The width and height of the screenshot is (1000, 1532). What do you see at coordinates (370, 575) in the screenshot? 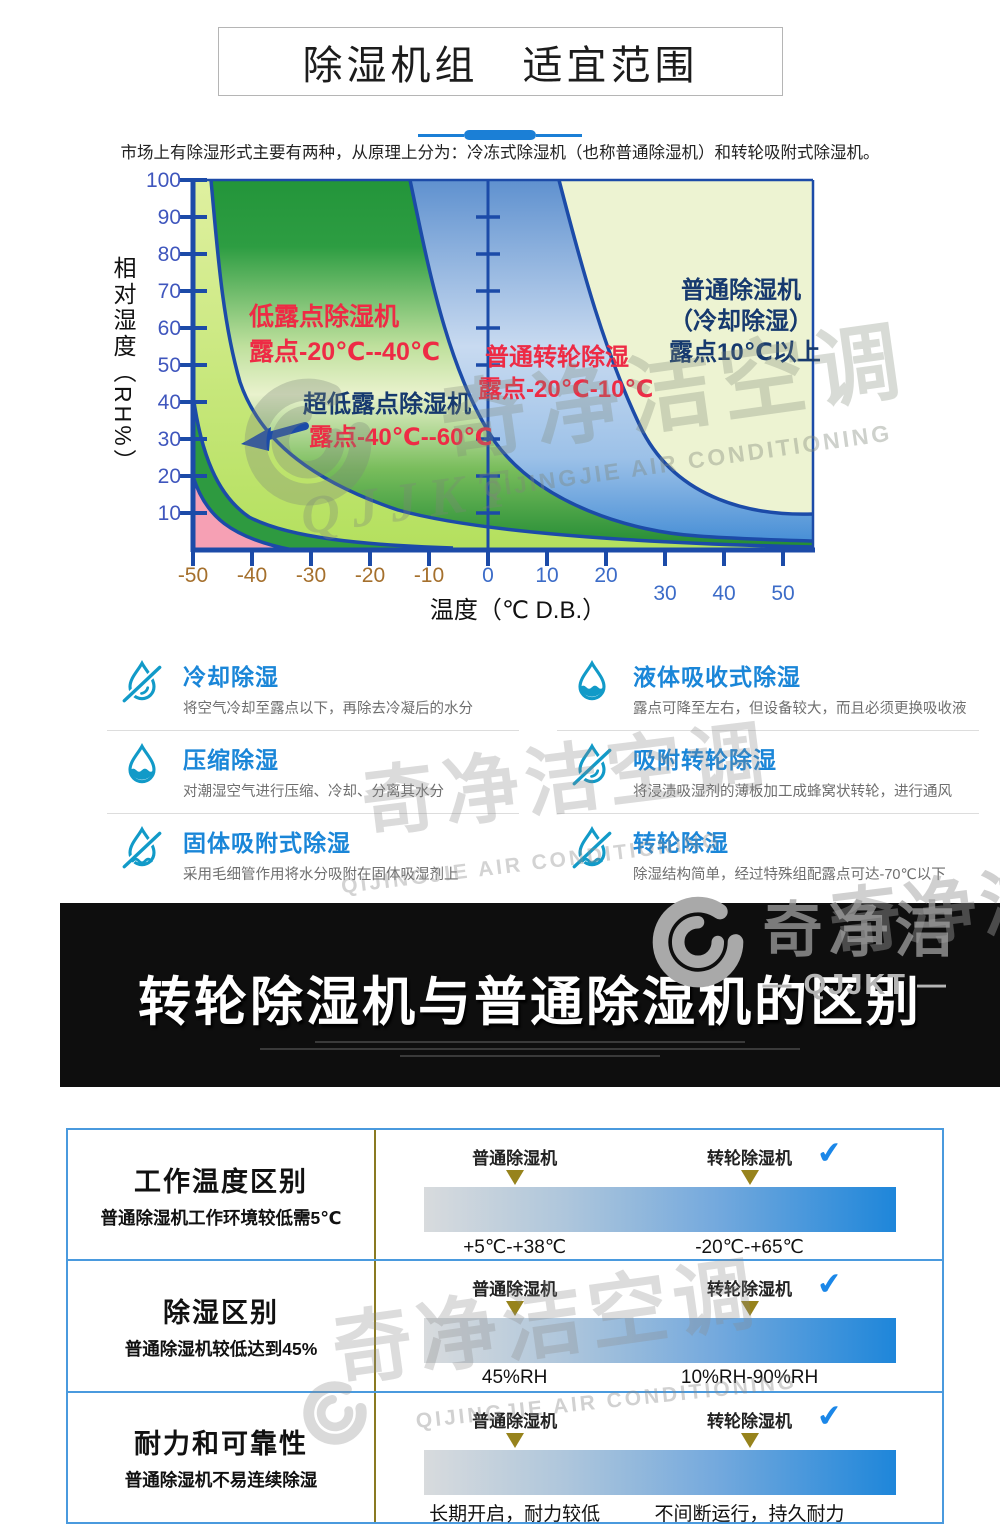
I see `svg-text: -20` at bounding box center [370, 575].